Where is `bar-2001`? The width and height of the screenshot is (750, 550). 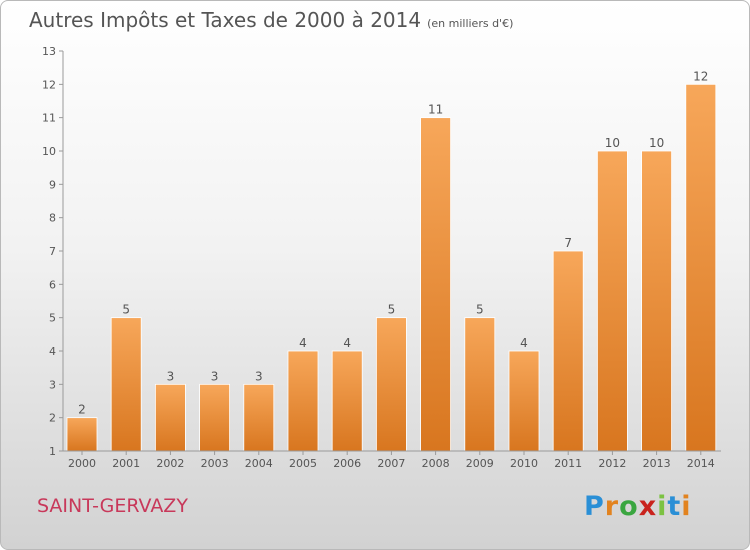 bar-2001 is located at coordinates (126, 384).